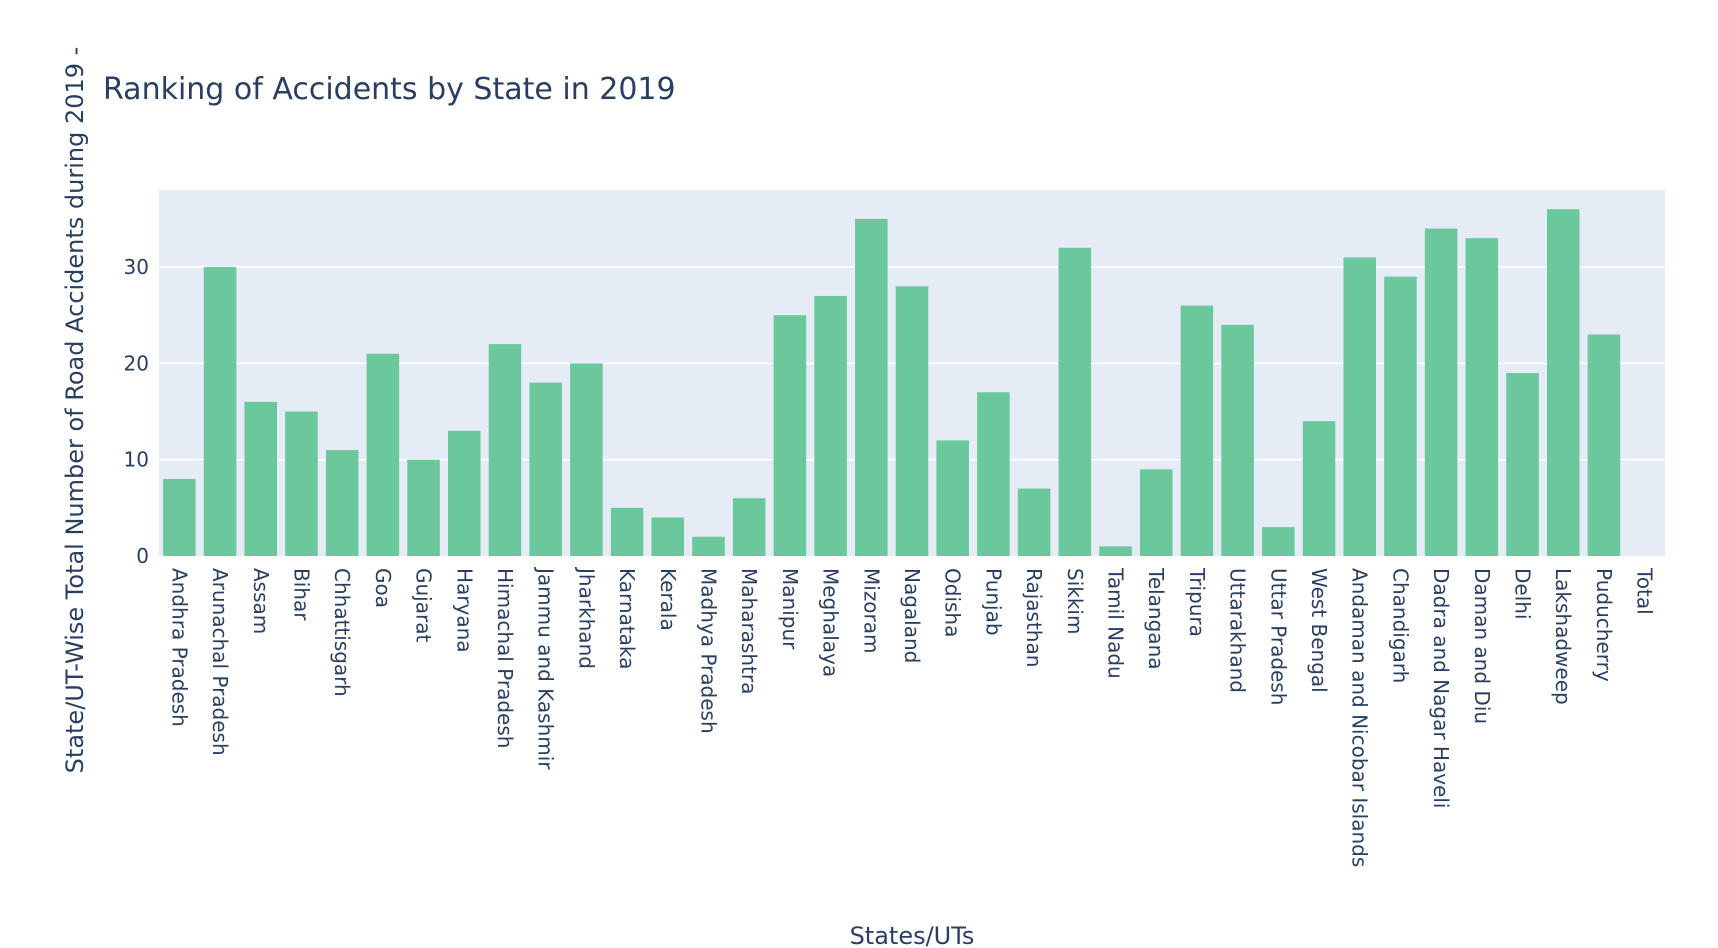  Describe the element at coordinates (668, 599) in the screenshot. I see `x-tick-label: Kerala` at that location.